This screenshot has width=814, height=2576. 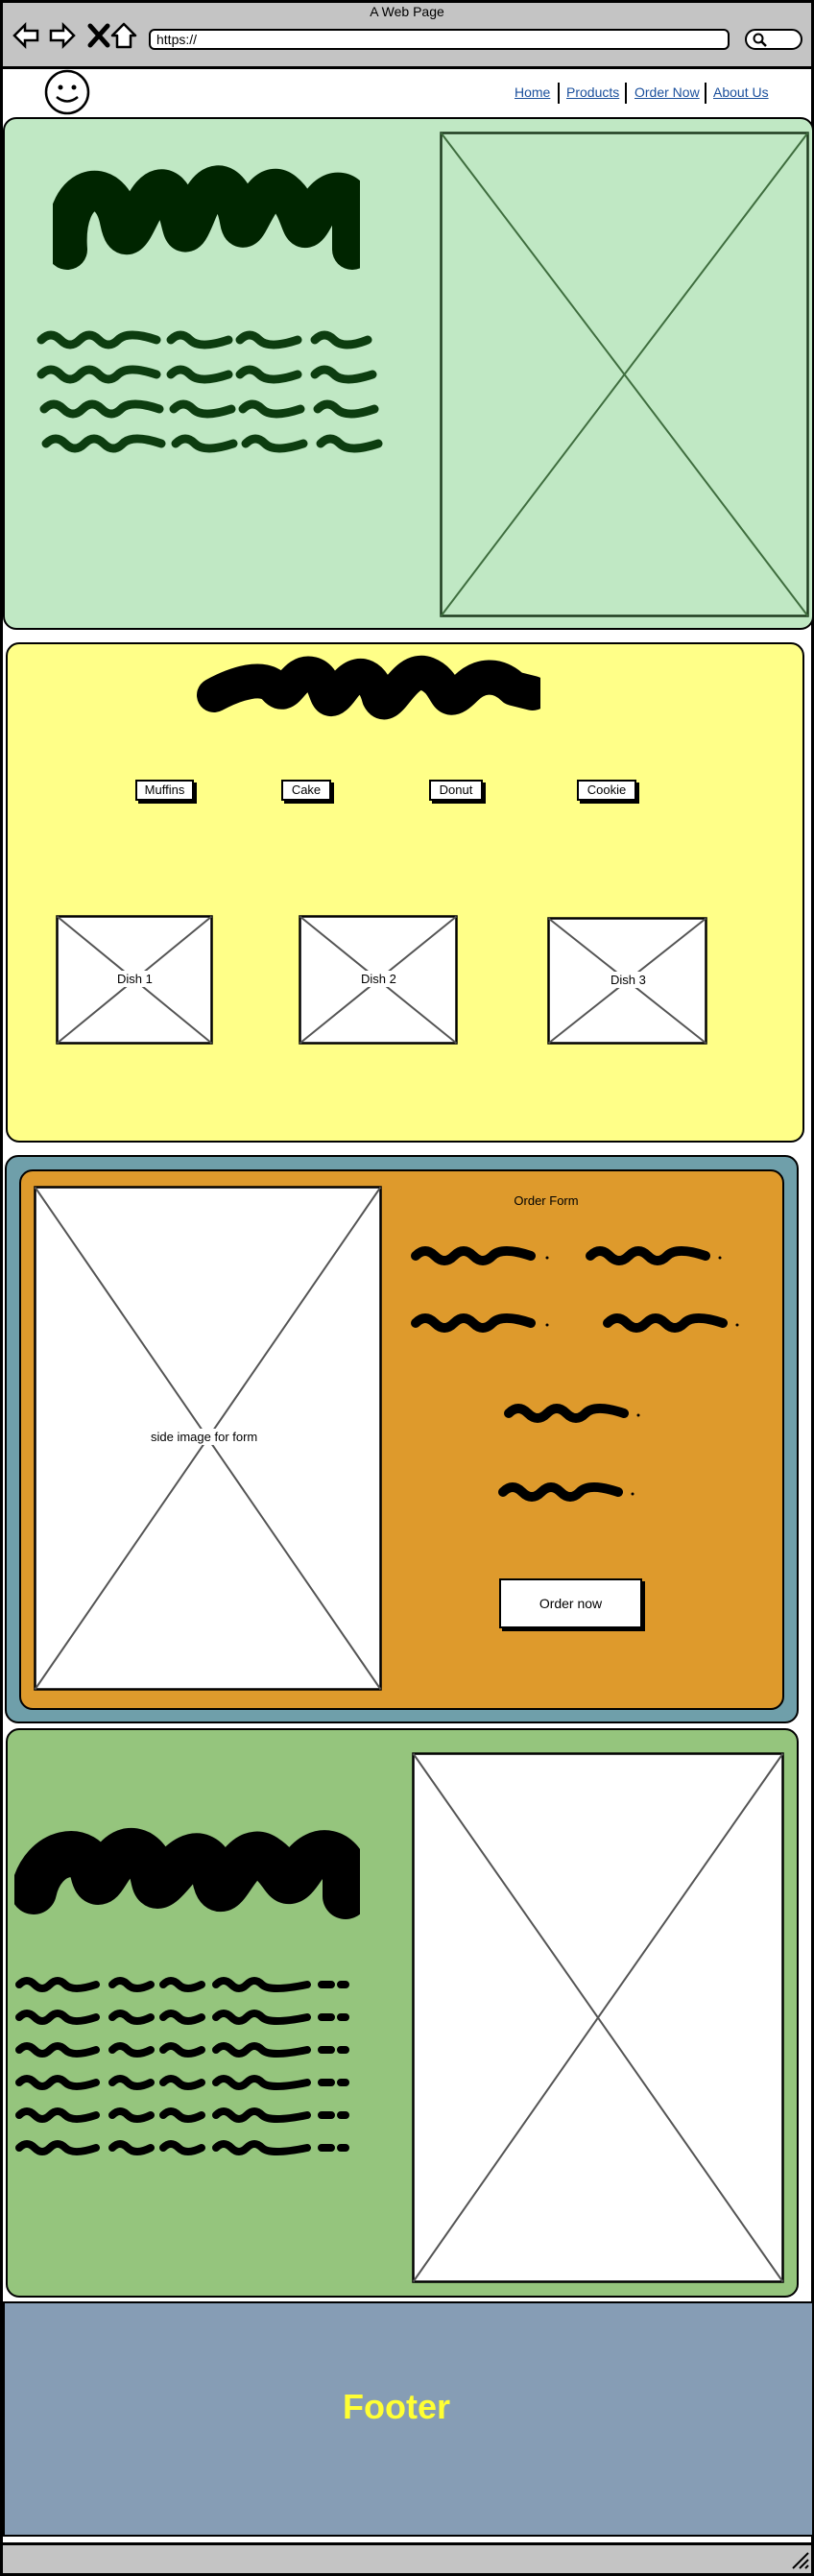 What do you see at coordinates (533, 92) in the screenshot?
I see `nav-home-link: Home` at bounding box center [533, 92].